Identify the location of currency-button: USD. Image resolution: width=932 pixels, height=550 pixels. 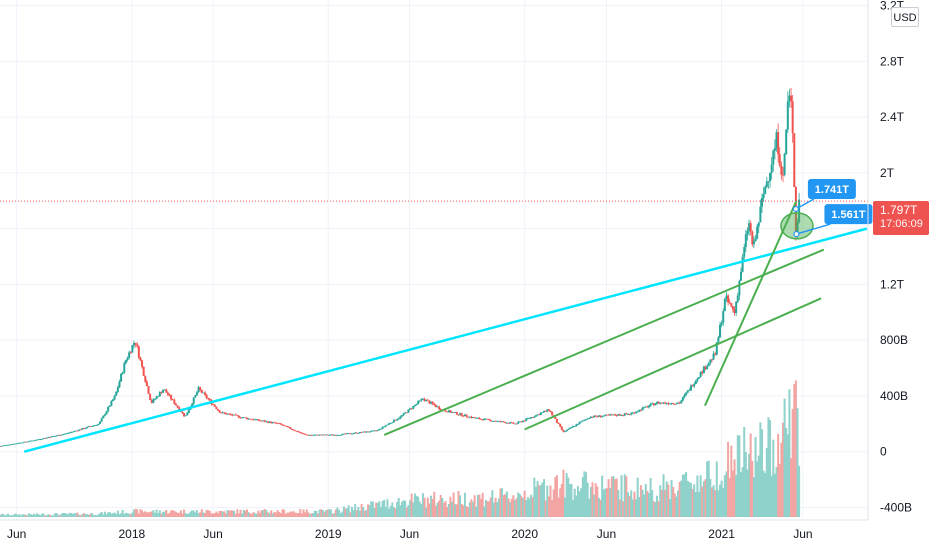
(905, 17).